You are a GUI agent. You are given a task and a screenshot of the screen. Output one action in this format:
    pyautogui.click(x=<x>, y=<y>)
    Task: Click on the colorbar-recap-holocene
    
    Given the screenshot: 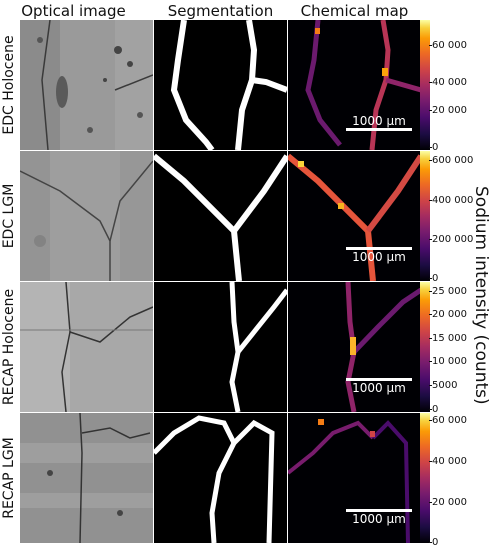 What is the action you would take?
    pyautogui.click(x=425, y=347)
    